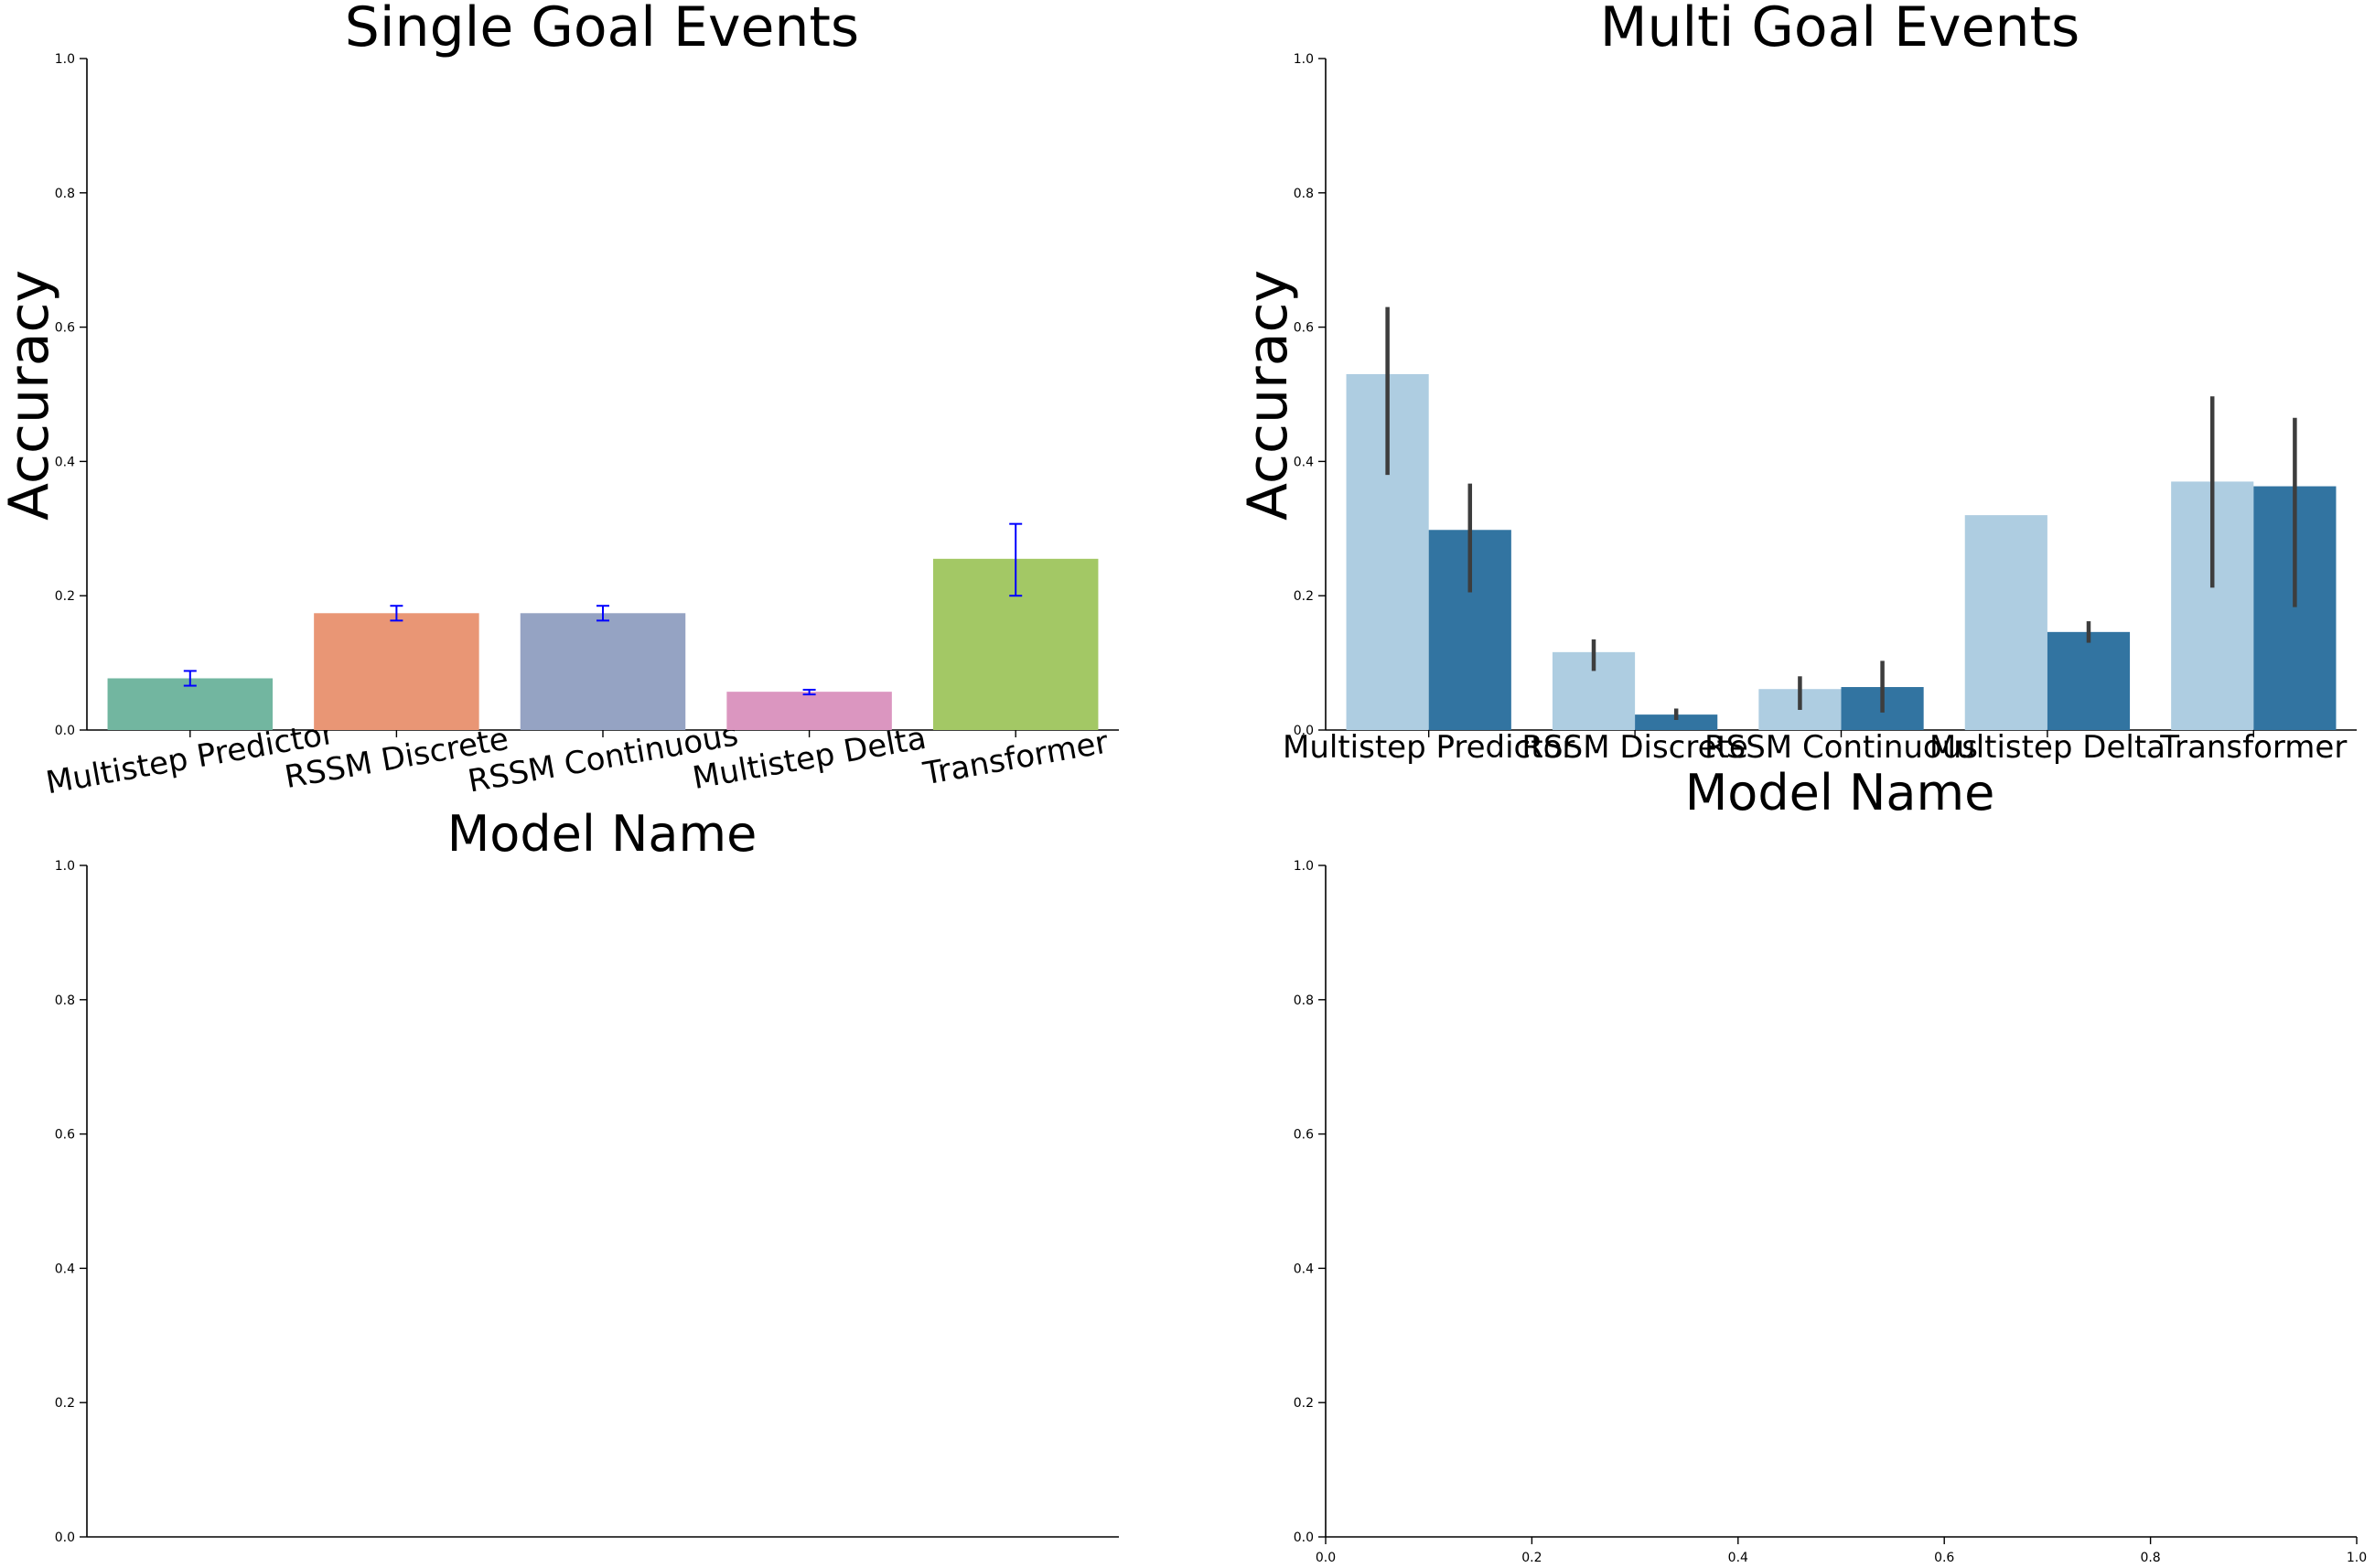  I want to click on x-tick-label: Multistep Delta, so click(2047, 747).